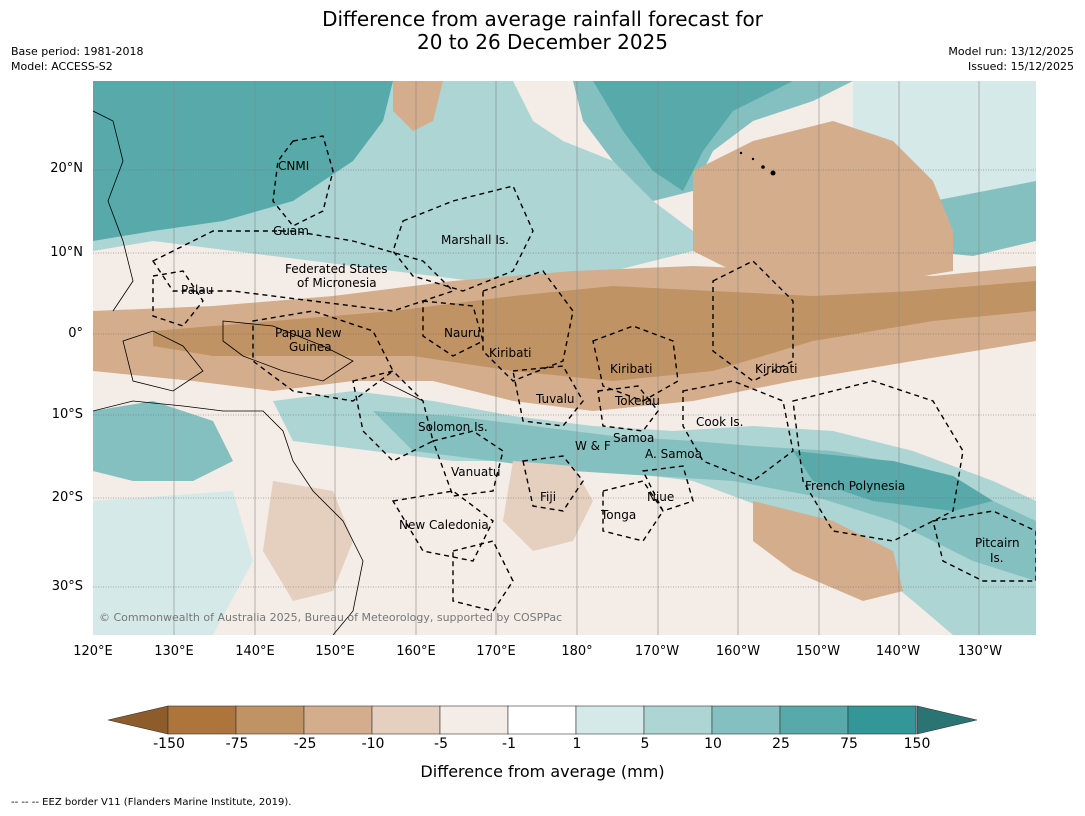 Image resolution: width=1085 pixels, height=816 pixels. Describe the element at coordinates (373, 744) in the screenshot. I see `colorbar-label: -10` at that location.